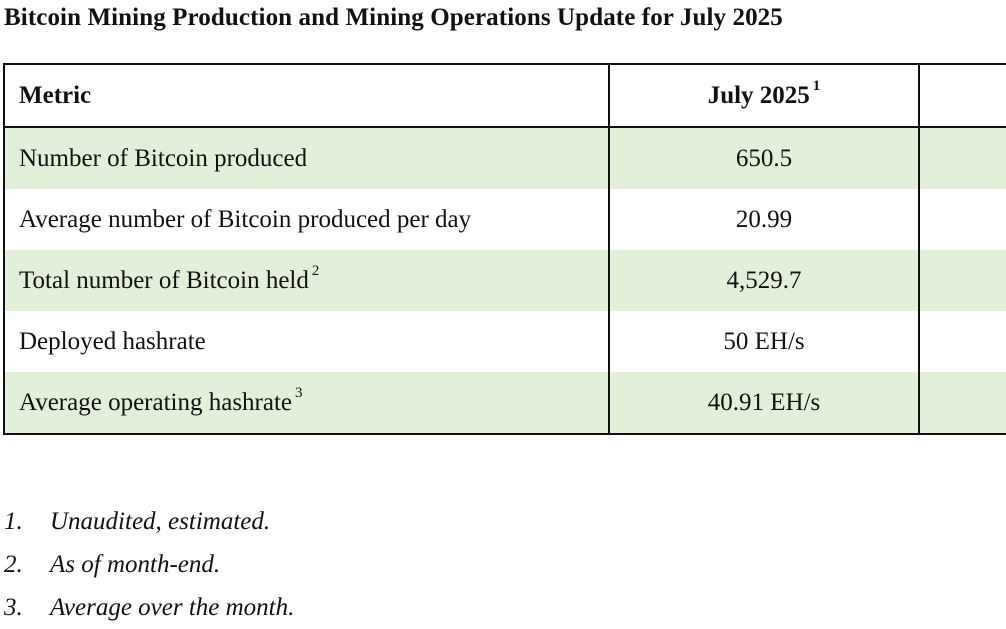  Describe the element at coordinates (764, 158) in the screenshot. I see `row-value: 650.5` at that location.